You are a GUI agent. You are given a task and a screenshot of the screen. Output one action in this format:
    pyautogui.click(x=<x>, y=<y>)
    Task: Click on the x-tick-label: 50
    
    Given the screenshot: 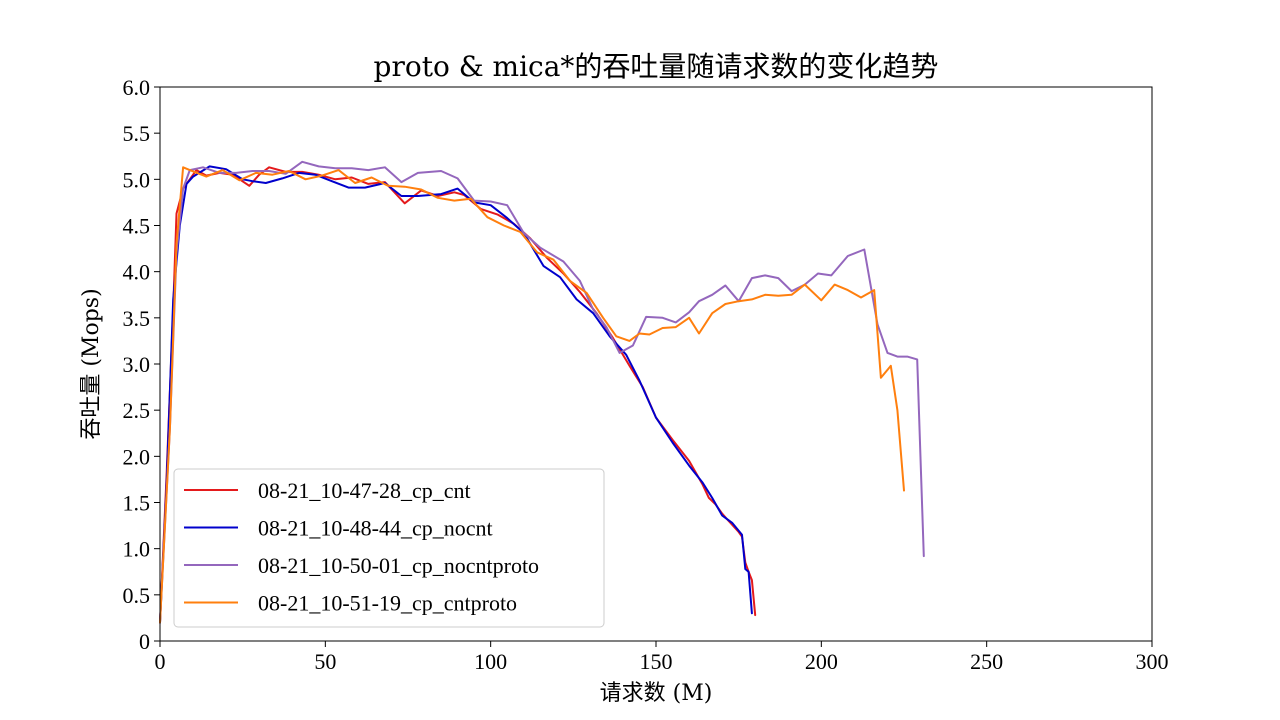 What is the action you would take?
    pyautogui.click(x=325, y=661)
    